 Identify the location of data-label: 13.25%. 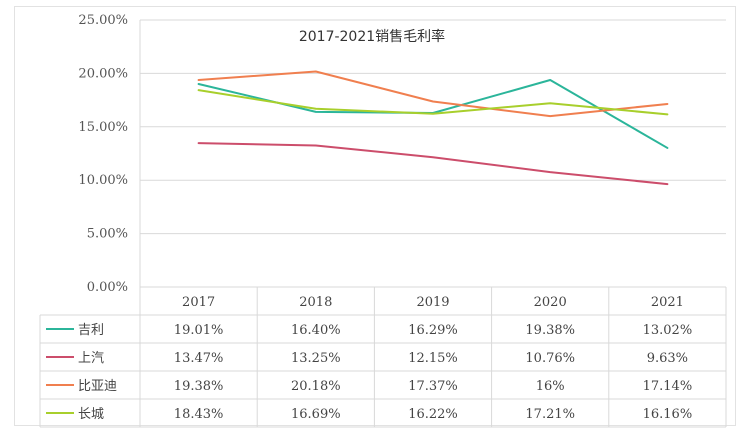
(316, 358).